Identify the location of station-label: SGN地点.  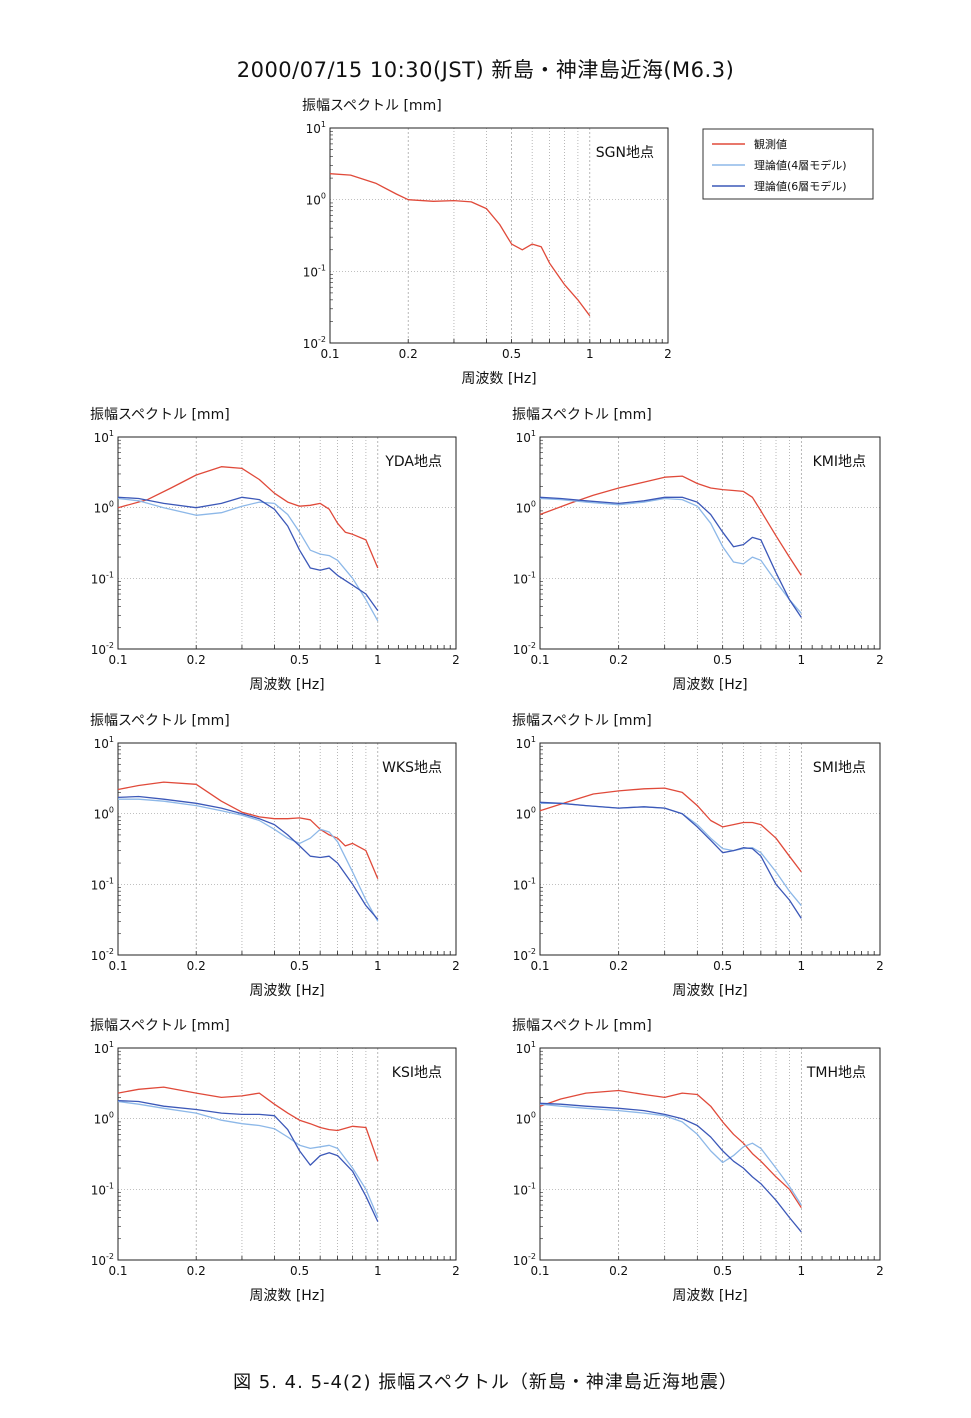
(625, 153).